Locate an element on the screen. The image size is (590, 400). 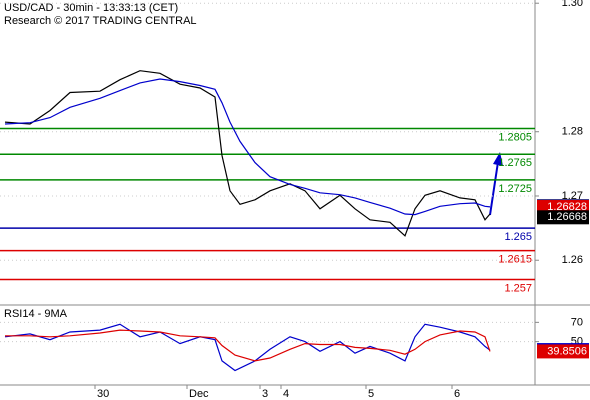
y-tick-label: 1.27 is located at coordinates (572, 196).